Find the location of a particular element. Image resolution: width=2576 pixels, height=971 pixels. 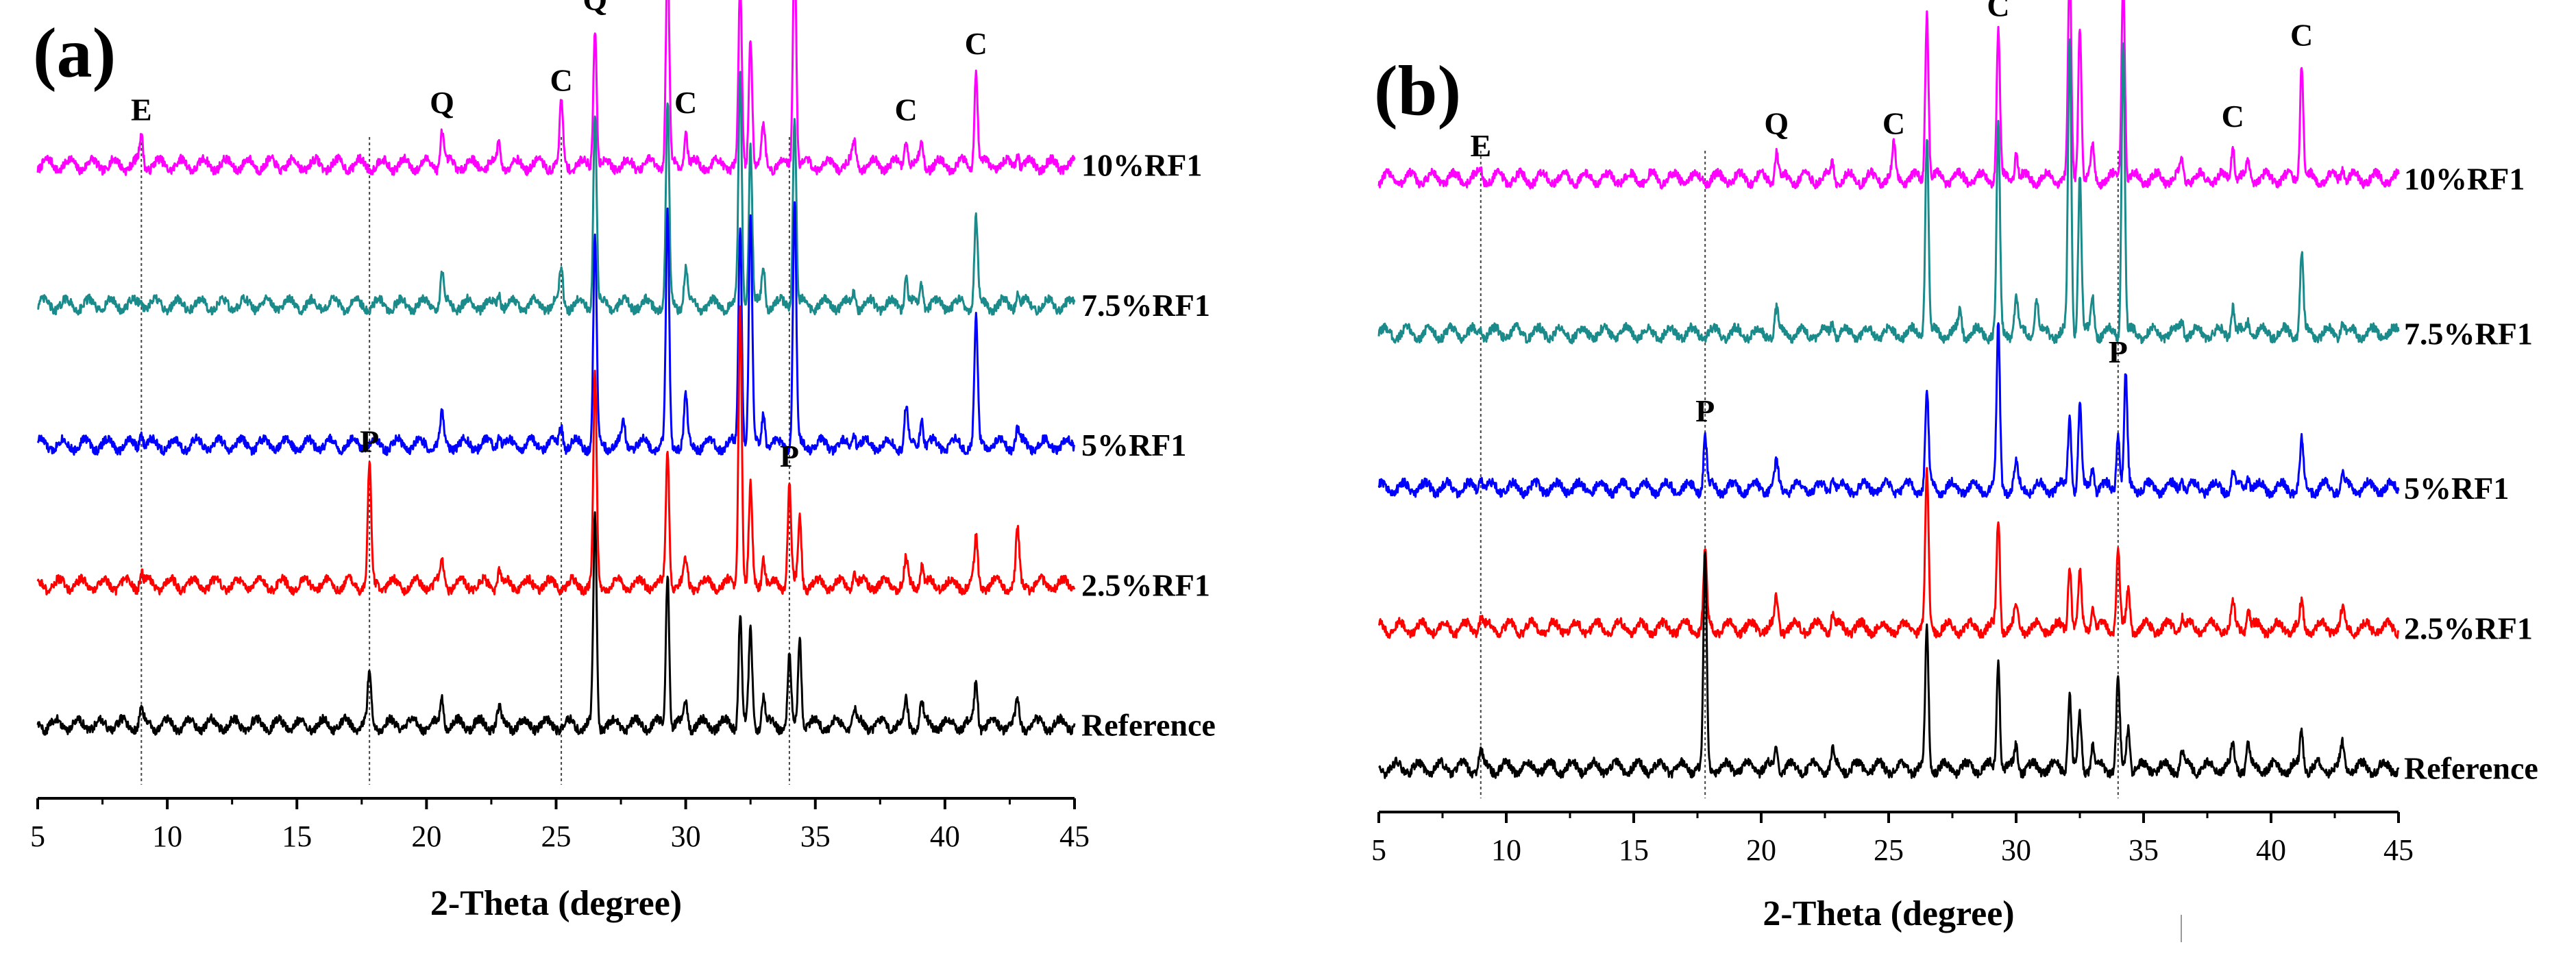

x-tick-label-1-0: 5 is located at coordinates (1379, 850).